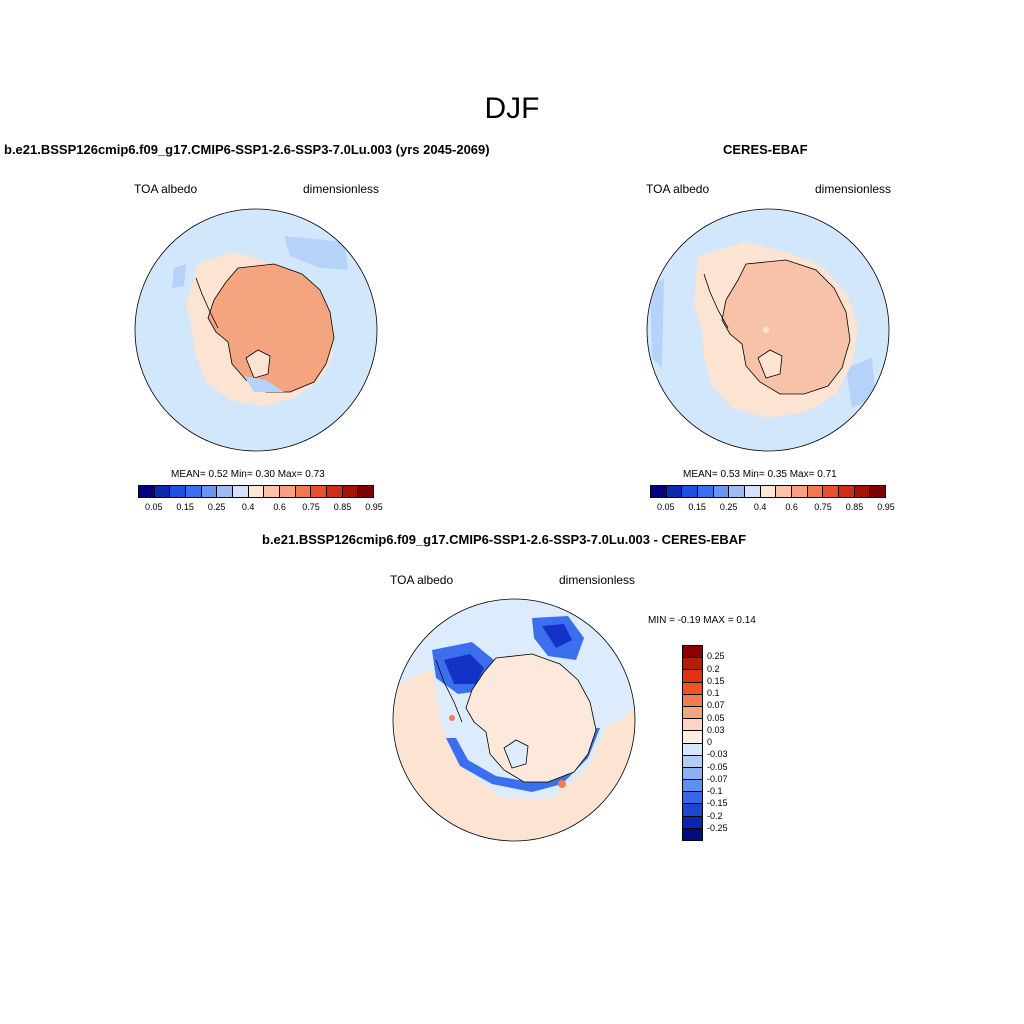 This screenshot has width=1024, height=1024. What do you see at coordinates (713, 693) in the screenshot?
I see `colorbar-tick-label: 0.1` at bounding box center [713, 693].